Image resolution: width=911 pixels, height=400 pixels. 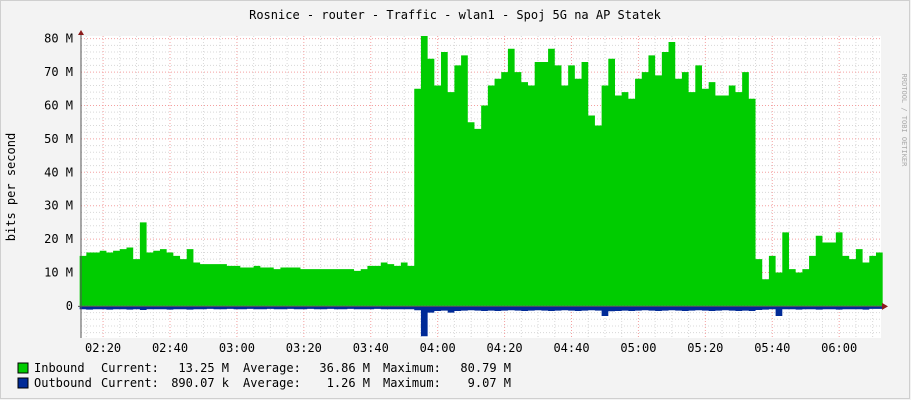 I want to click on x-tick-label: 05:00, so click(x=638, y=348).